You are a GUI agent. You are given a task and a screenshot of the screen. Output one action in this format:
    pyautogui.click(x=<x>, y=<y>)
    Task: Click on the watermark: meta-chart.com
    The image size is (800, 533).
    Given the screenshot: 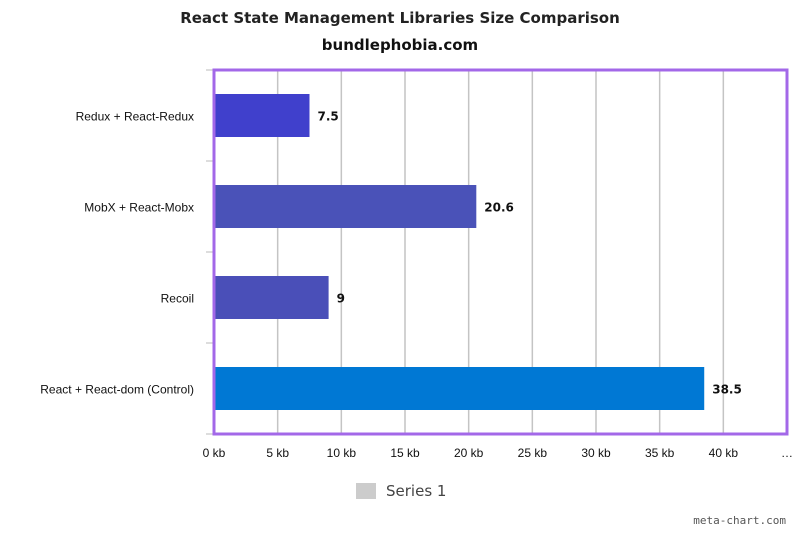 What is the action you would take?
    pyautogui.click(x=739, y=520)
    